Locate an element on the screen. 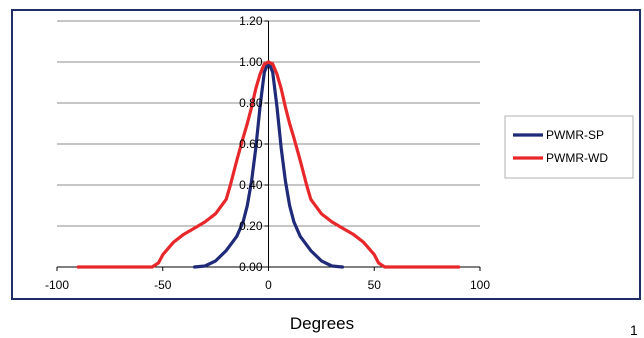 Image resolution: width=644 pixels, height=338 pixels. y-tick-label: 0.80 is located at coordinates (251, 103).